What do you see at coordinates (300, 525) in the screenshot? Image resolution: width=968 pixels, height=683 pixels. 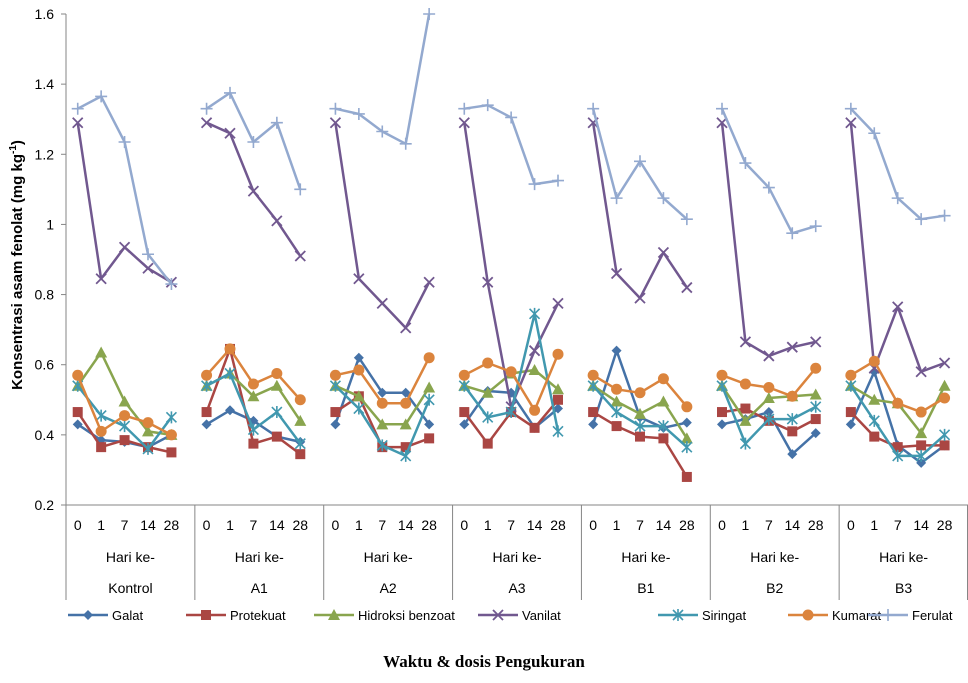 I see `x-tick-day: 28` at bounding box center [300, 525].